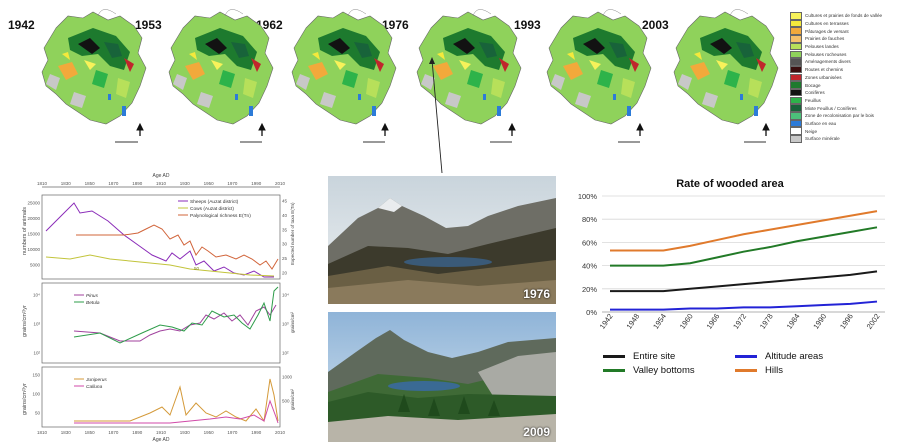 Image resolution: width=902 pixels, height=444 pixels. Describe the element at coordinates (285, 353) in the screenshot. I see `panel2-y-tick-right: 10²` at that location.